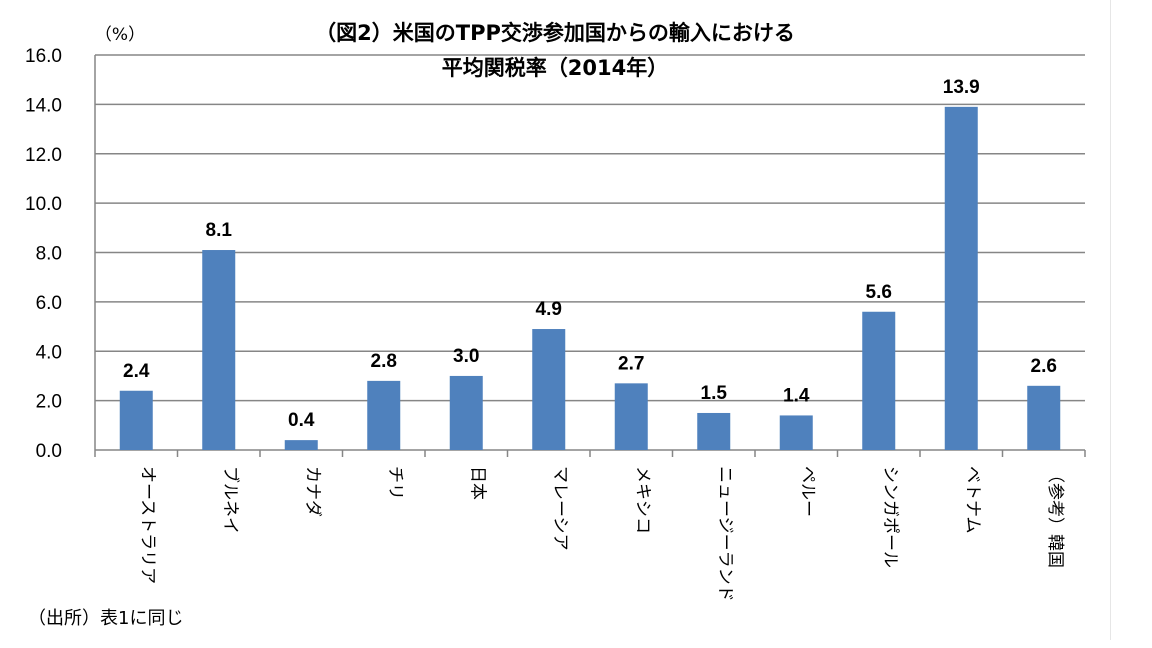 The width and height of the screenshot is (1152, 648). What do you see at coordinates (49, 402) in the screenshot?
I see `y-tick-label: 2.0` at bounding box center [49, 402].